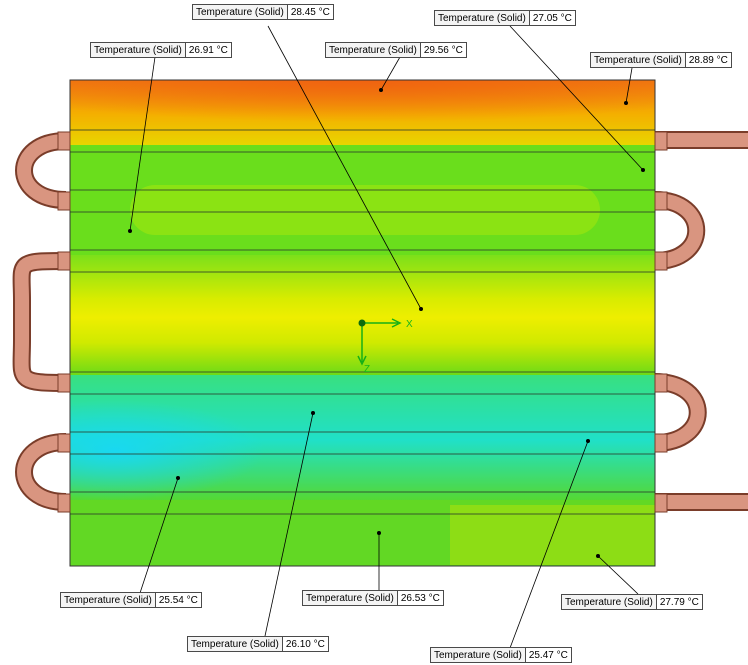 The image size is (748, 665). What do you see at coordinates (679, 602) in the screenshot?
I see `probe-label-value: 27.79 °C` at bounding box center [679, 602].